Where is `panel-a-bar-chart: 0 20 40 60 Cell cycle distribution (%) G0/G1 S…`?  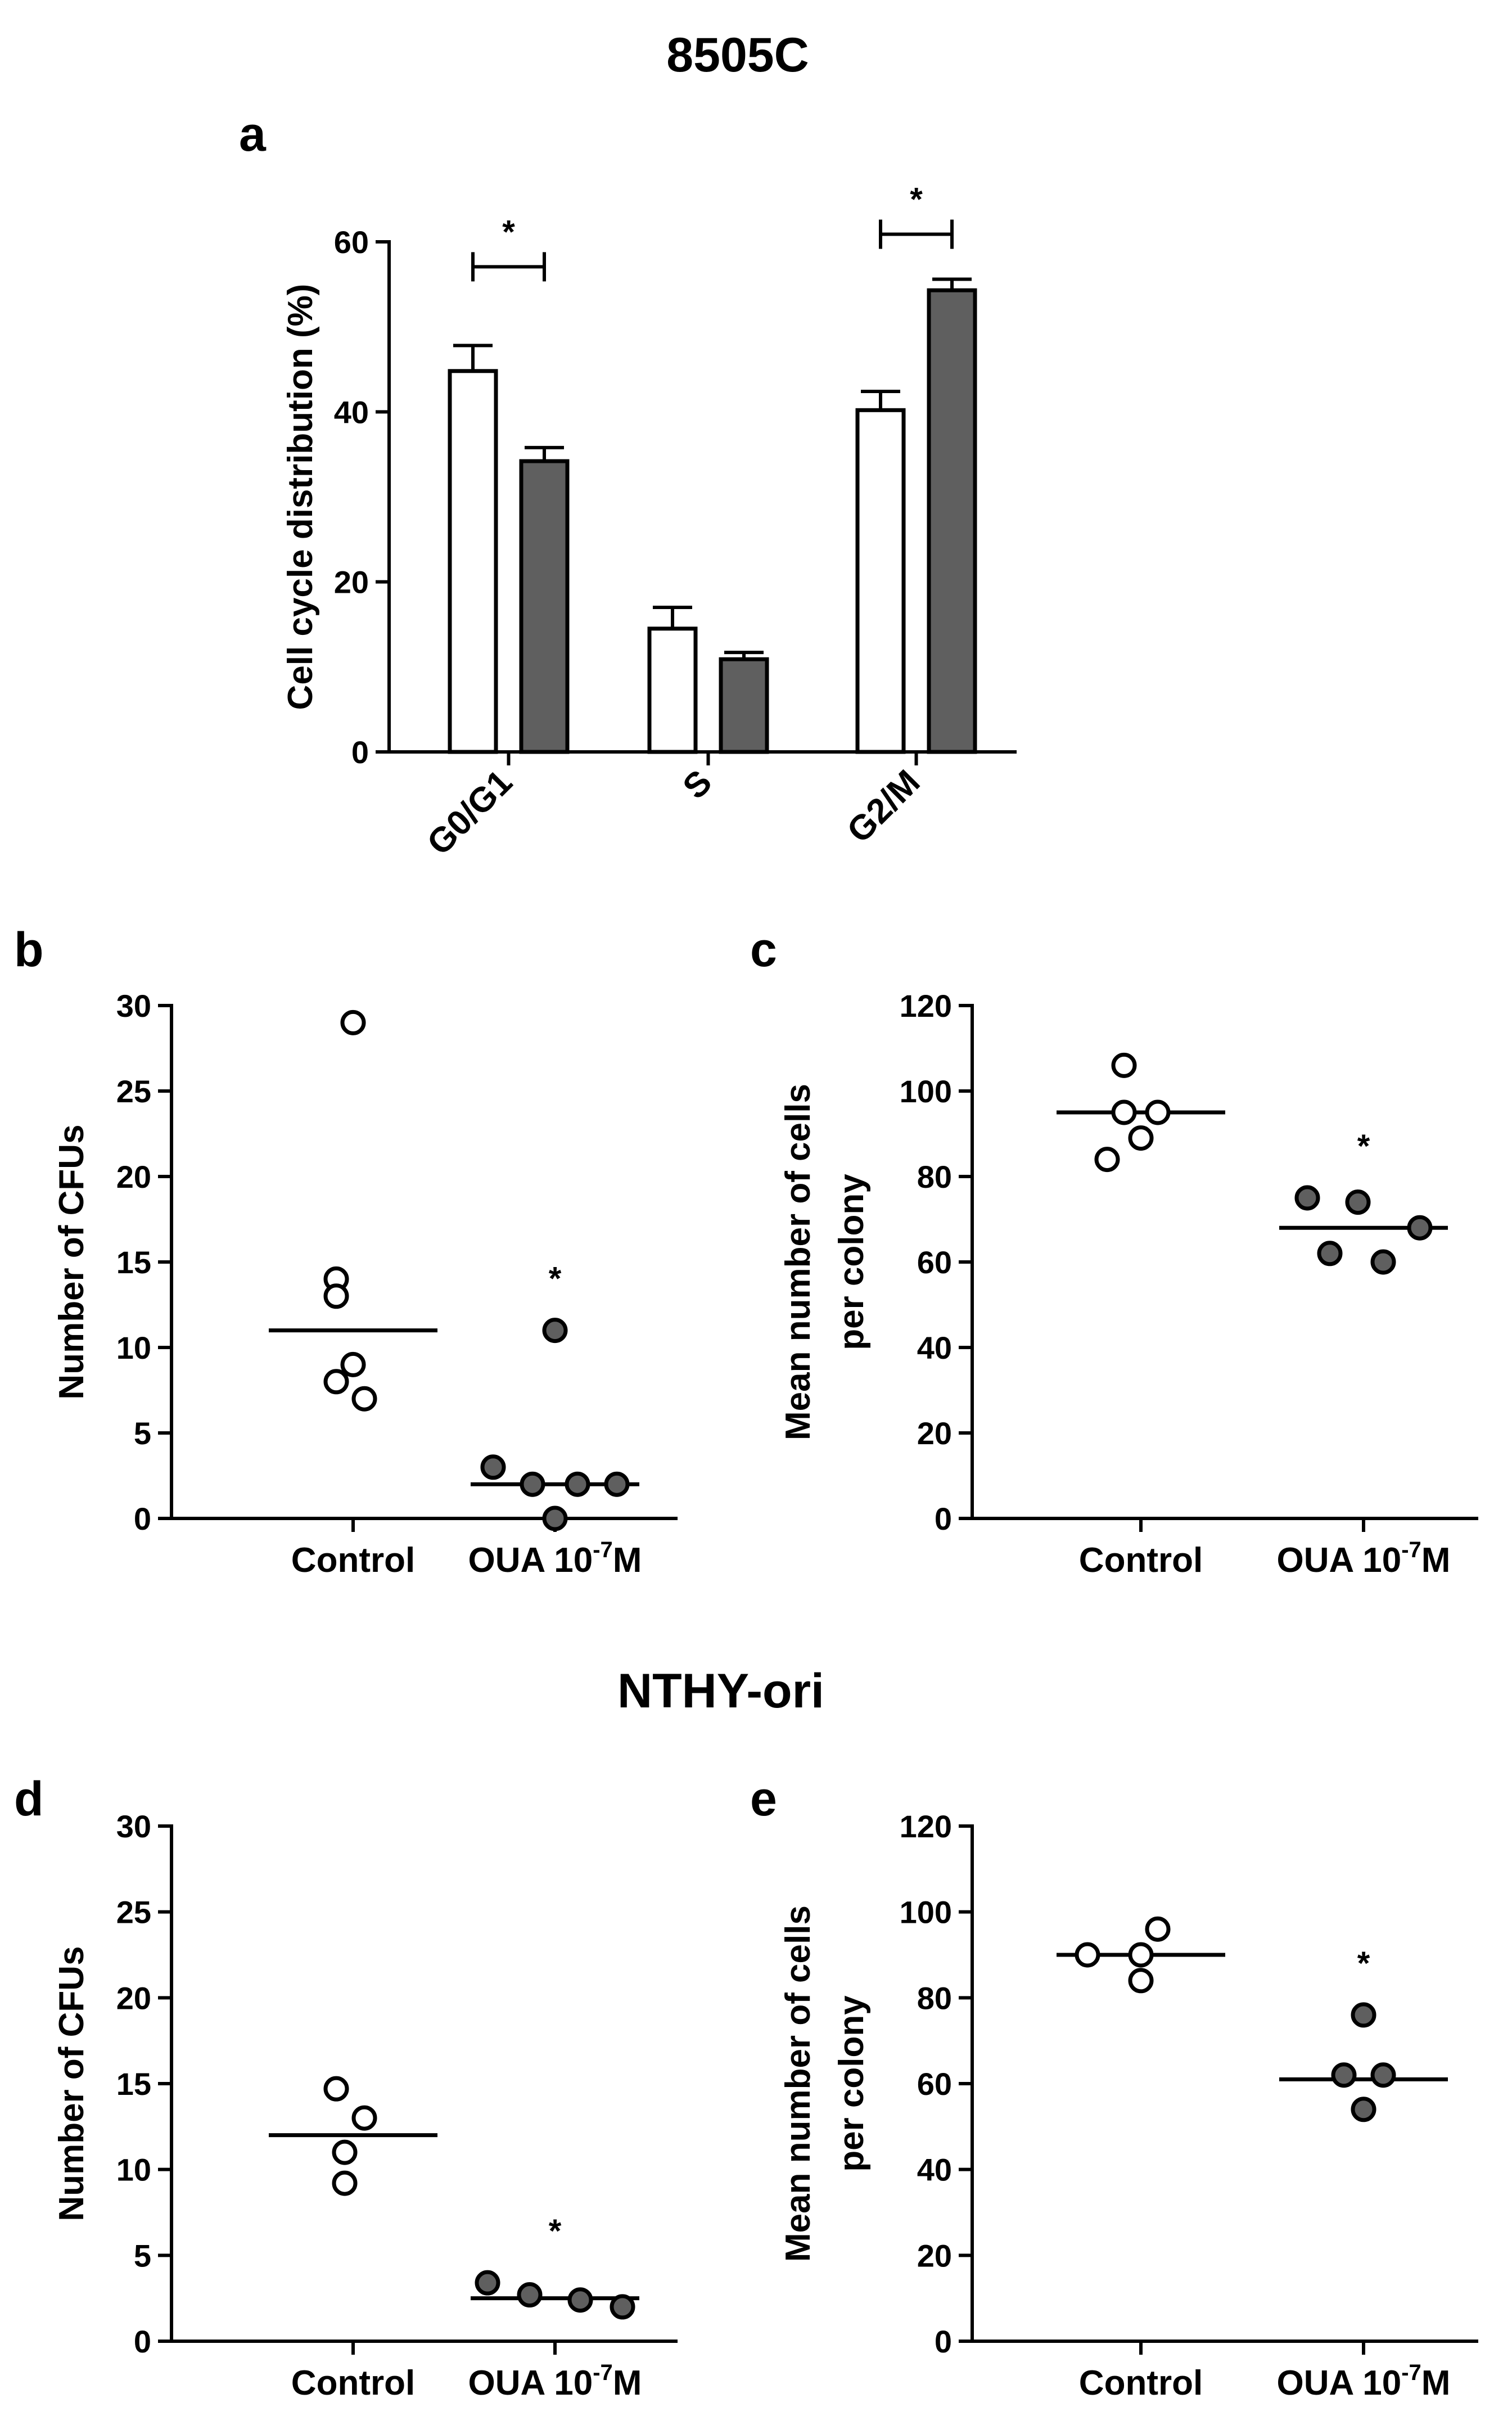 panel-a-bar-chart: 0 20 40 60 Cell cycle distribution (%) G0/G1 S… is located at coordinates (649, 523).